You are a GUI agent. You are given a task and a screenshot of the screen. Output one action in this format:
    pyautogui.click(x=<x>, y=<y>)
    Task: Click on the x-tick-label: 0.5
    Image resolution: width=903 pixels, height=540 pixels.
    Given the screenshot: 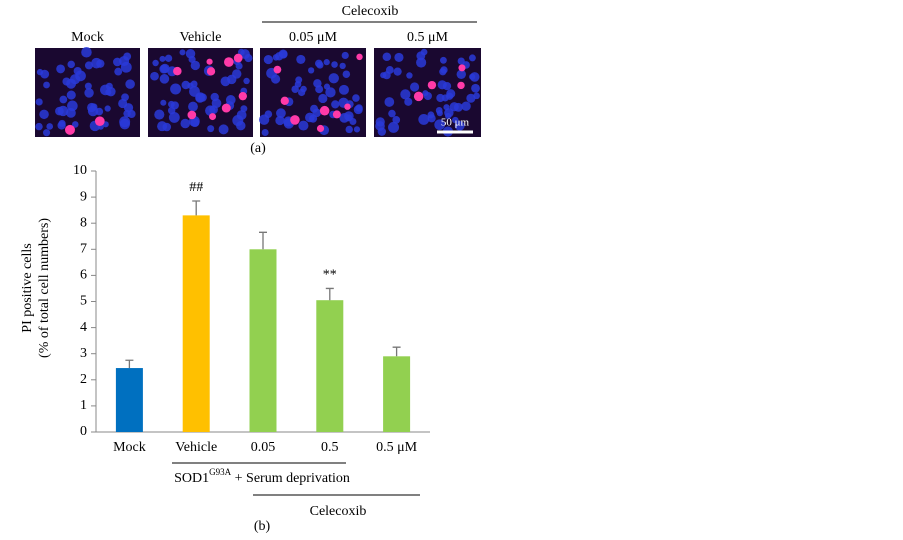 What is the action you would take?
    pyautogui.click(x=330, y=447)
    